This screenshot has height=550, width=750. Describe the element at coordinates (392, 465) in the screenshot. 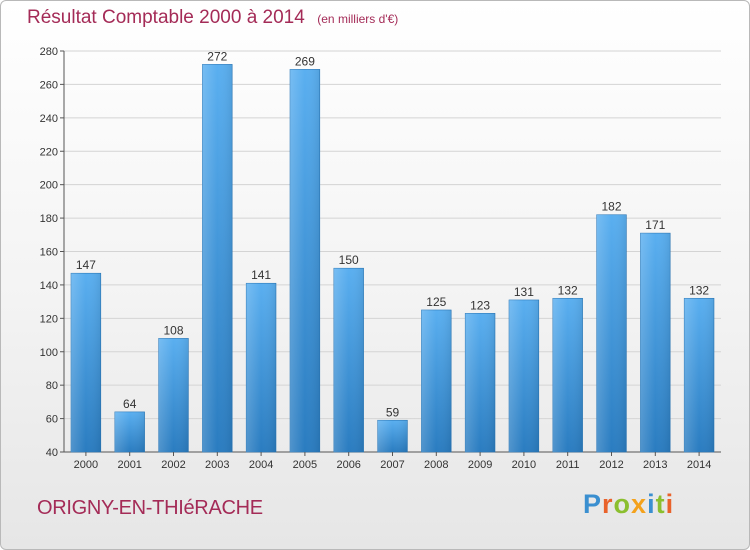

I see `x-tick-label: 2007` at that location.